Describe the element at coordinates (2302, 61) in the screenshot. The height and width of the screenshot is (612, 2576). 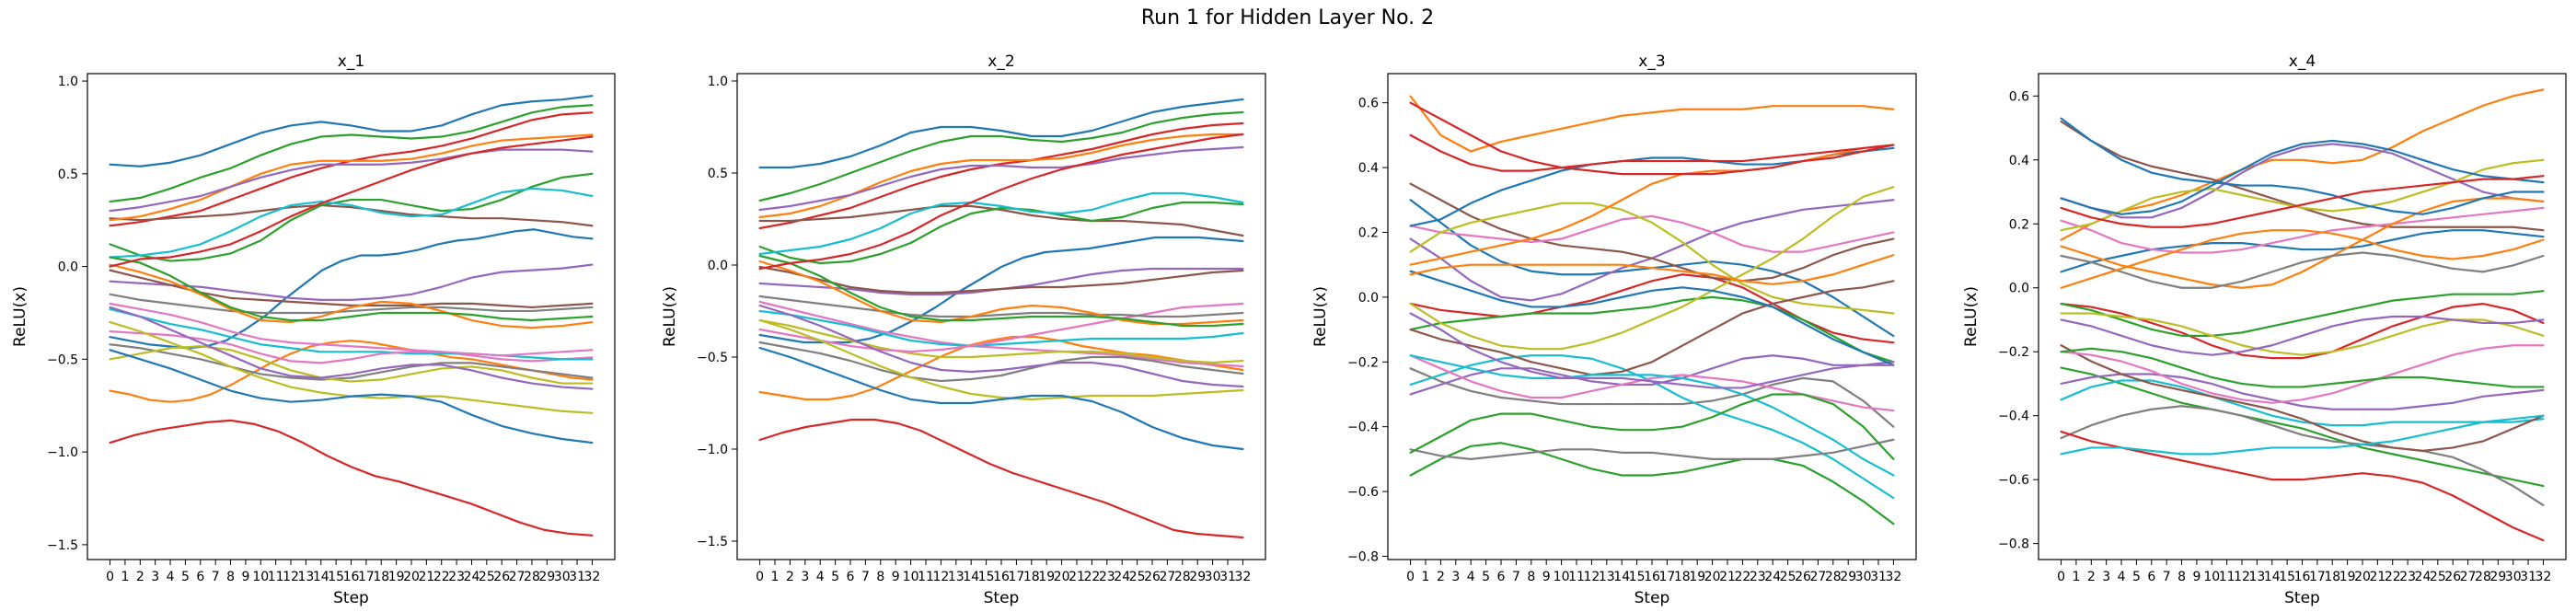
I see `subplot-title: x_4` at that location.